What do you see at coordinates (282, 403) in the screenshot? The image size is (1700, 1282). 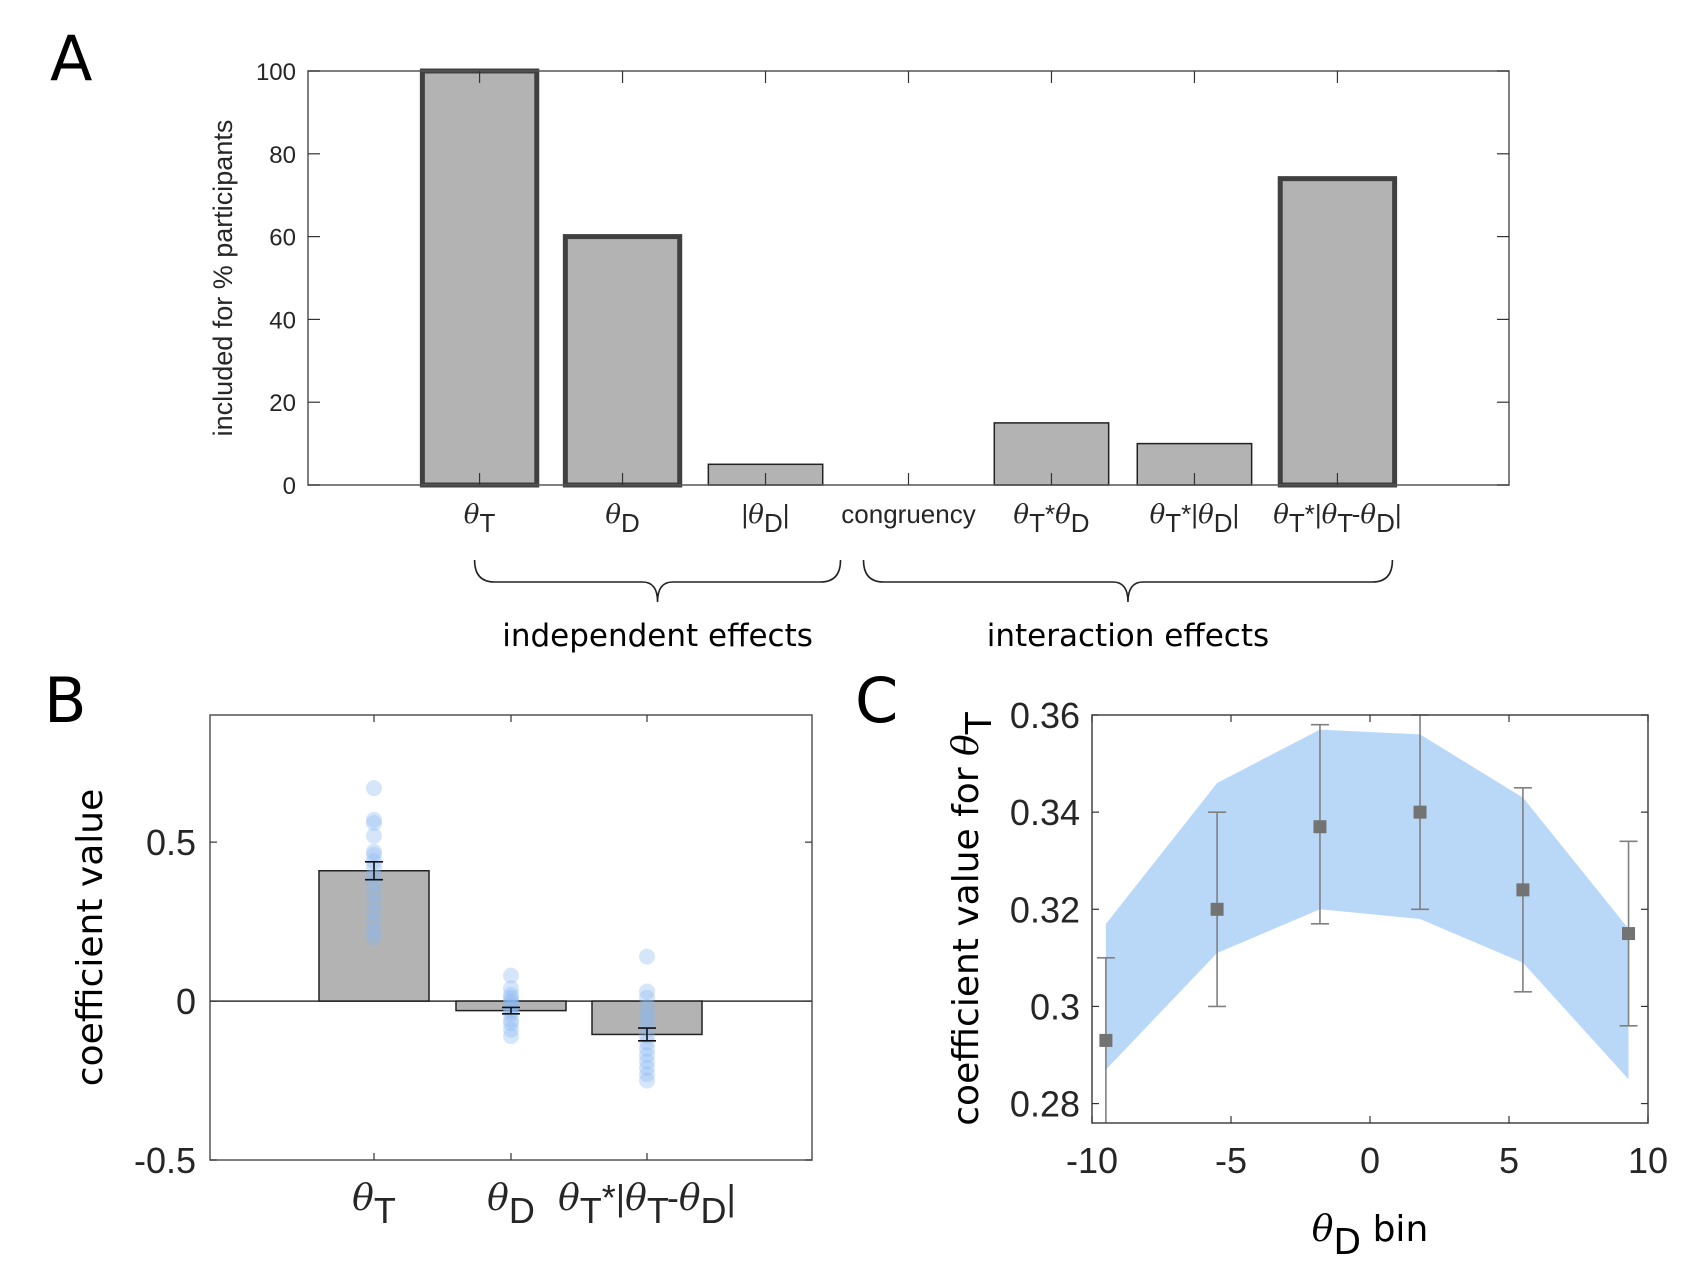 I see `panel-a-ytick-label: 20` at bounding box center [282, 403].